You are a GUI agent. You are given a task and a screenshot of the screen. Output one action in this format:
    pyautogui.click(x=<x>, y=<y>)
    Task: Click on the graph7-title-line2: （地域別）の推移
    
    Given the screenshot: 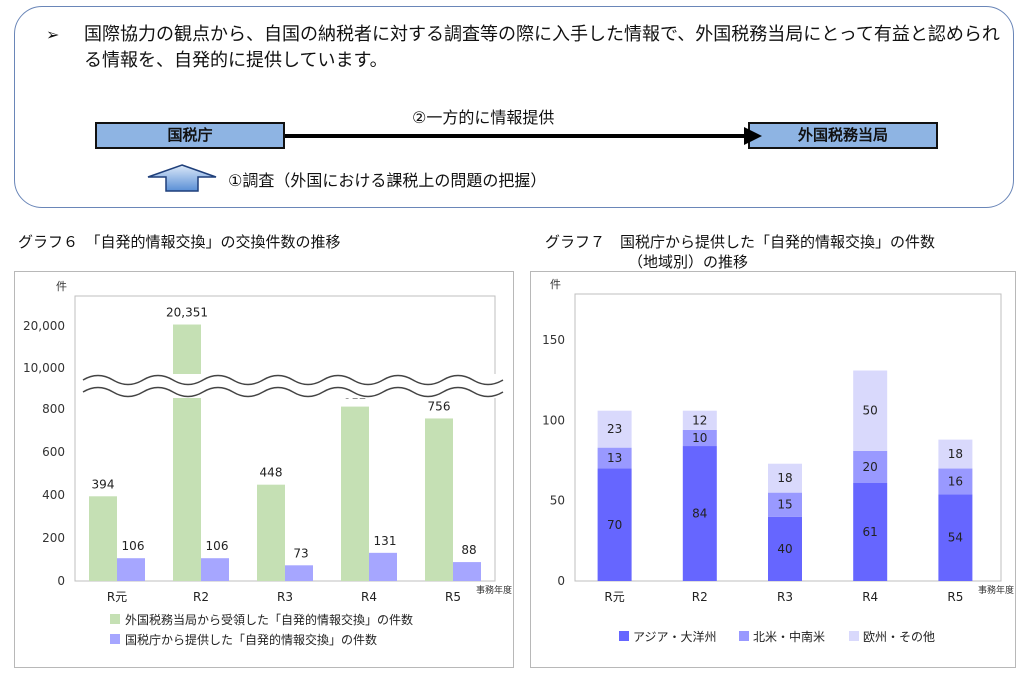 What is the action you would take?
    pyautogui.click(x=688, y=262)
    